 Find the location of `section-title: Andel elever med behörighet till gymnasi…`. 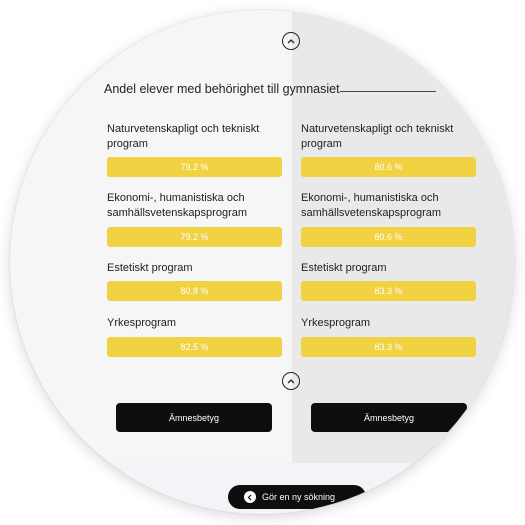

section-title: Andel elever med behörighet till gymnasi… is located at coordinates (222, 89).